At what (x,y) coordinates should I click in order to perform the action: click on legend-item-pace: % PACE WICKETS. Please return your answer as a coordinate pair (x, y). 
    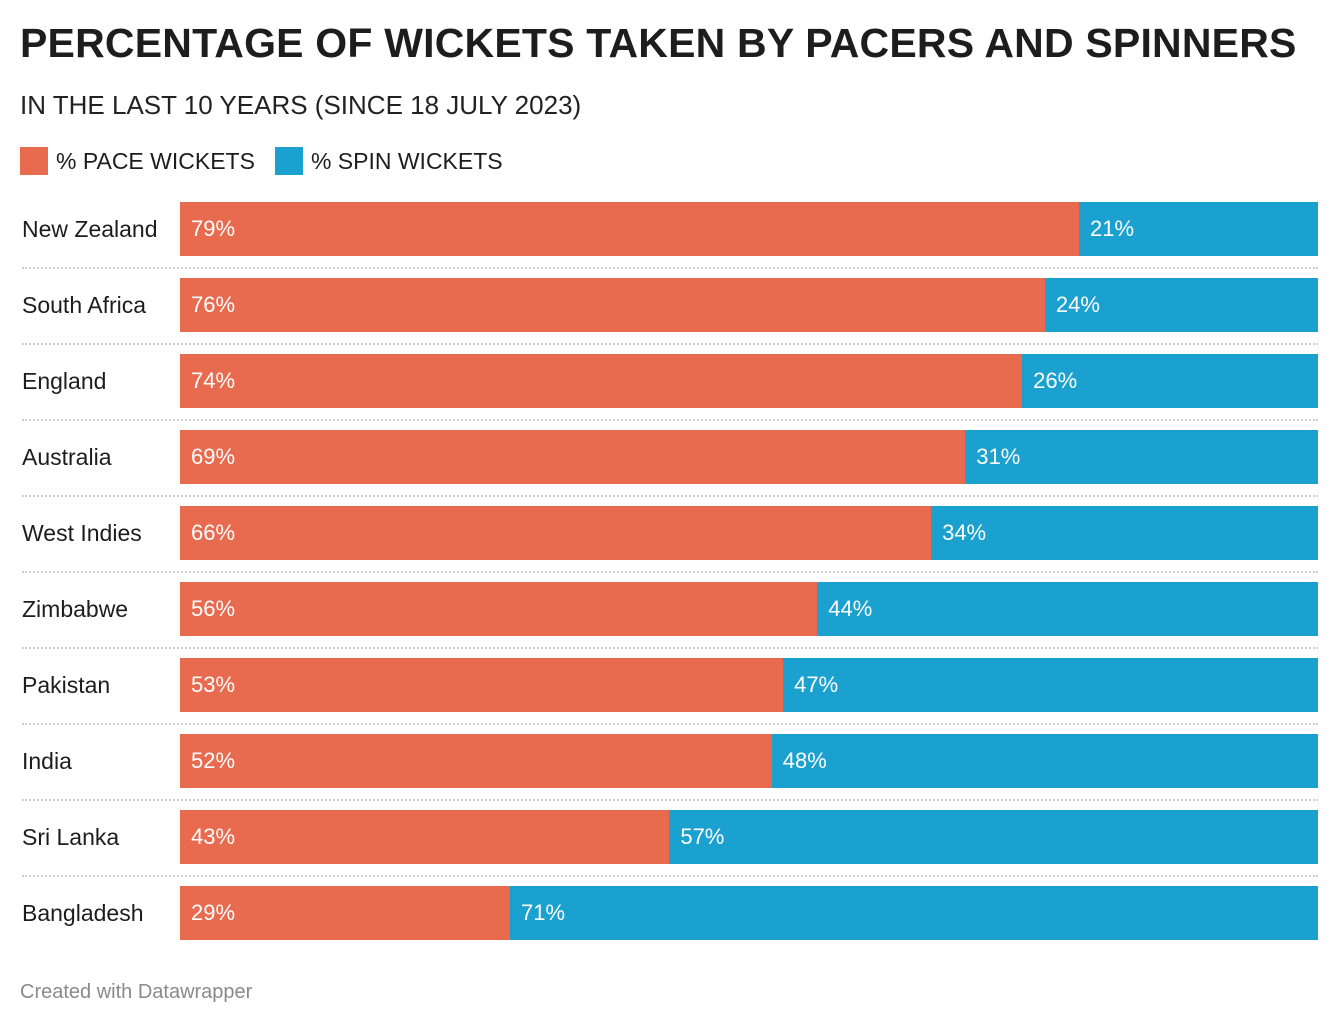
    Looking at the image, I should click on (137, 161).